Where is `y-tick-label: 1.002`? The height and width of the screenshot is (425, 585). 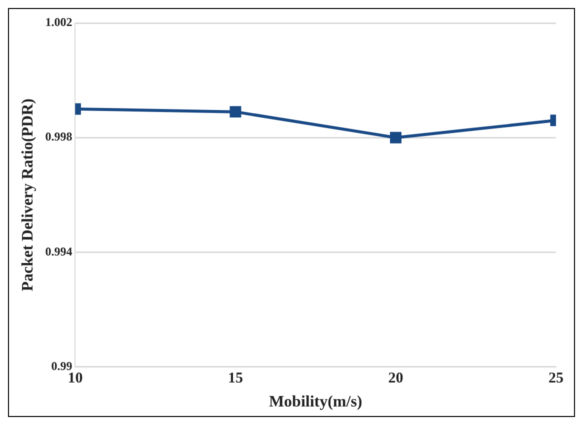
y-tick-label: 1.002 is located at coordinates (58, 22).